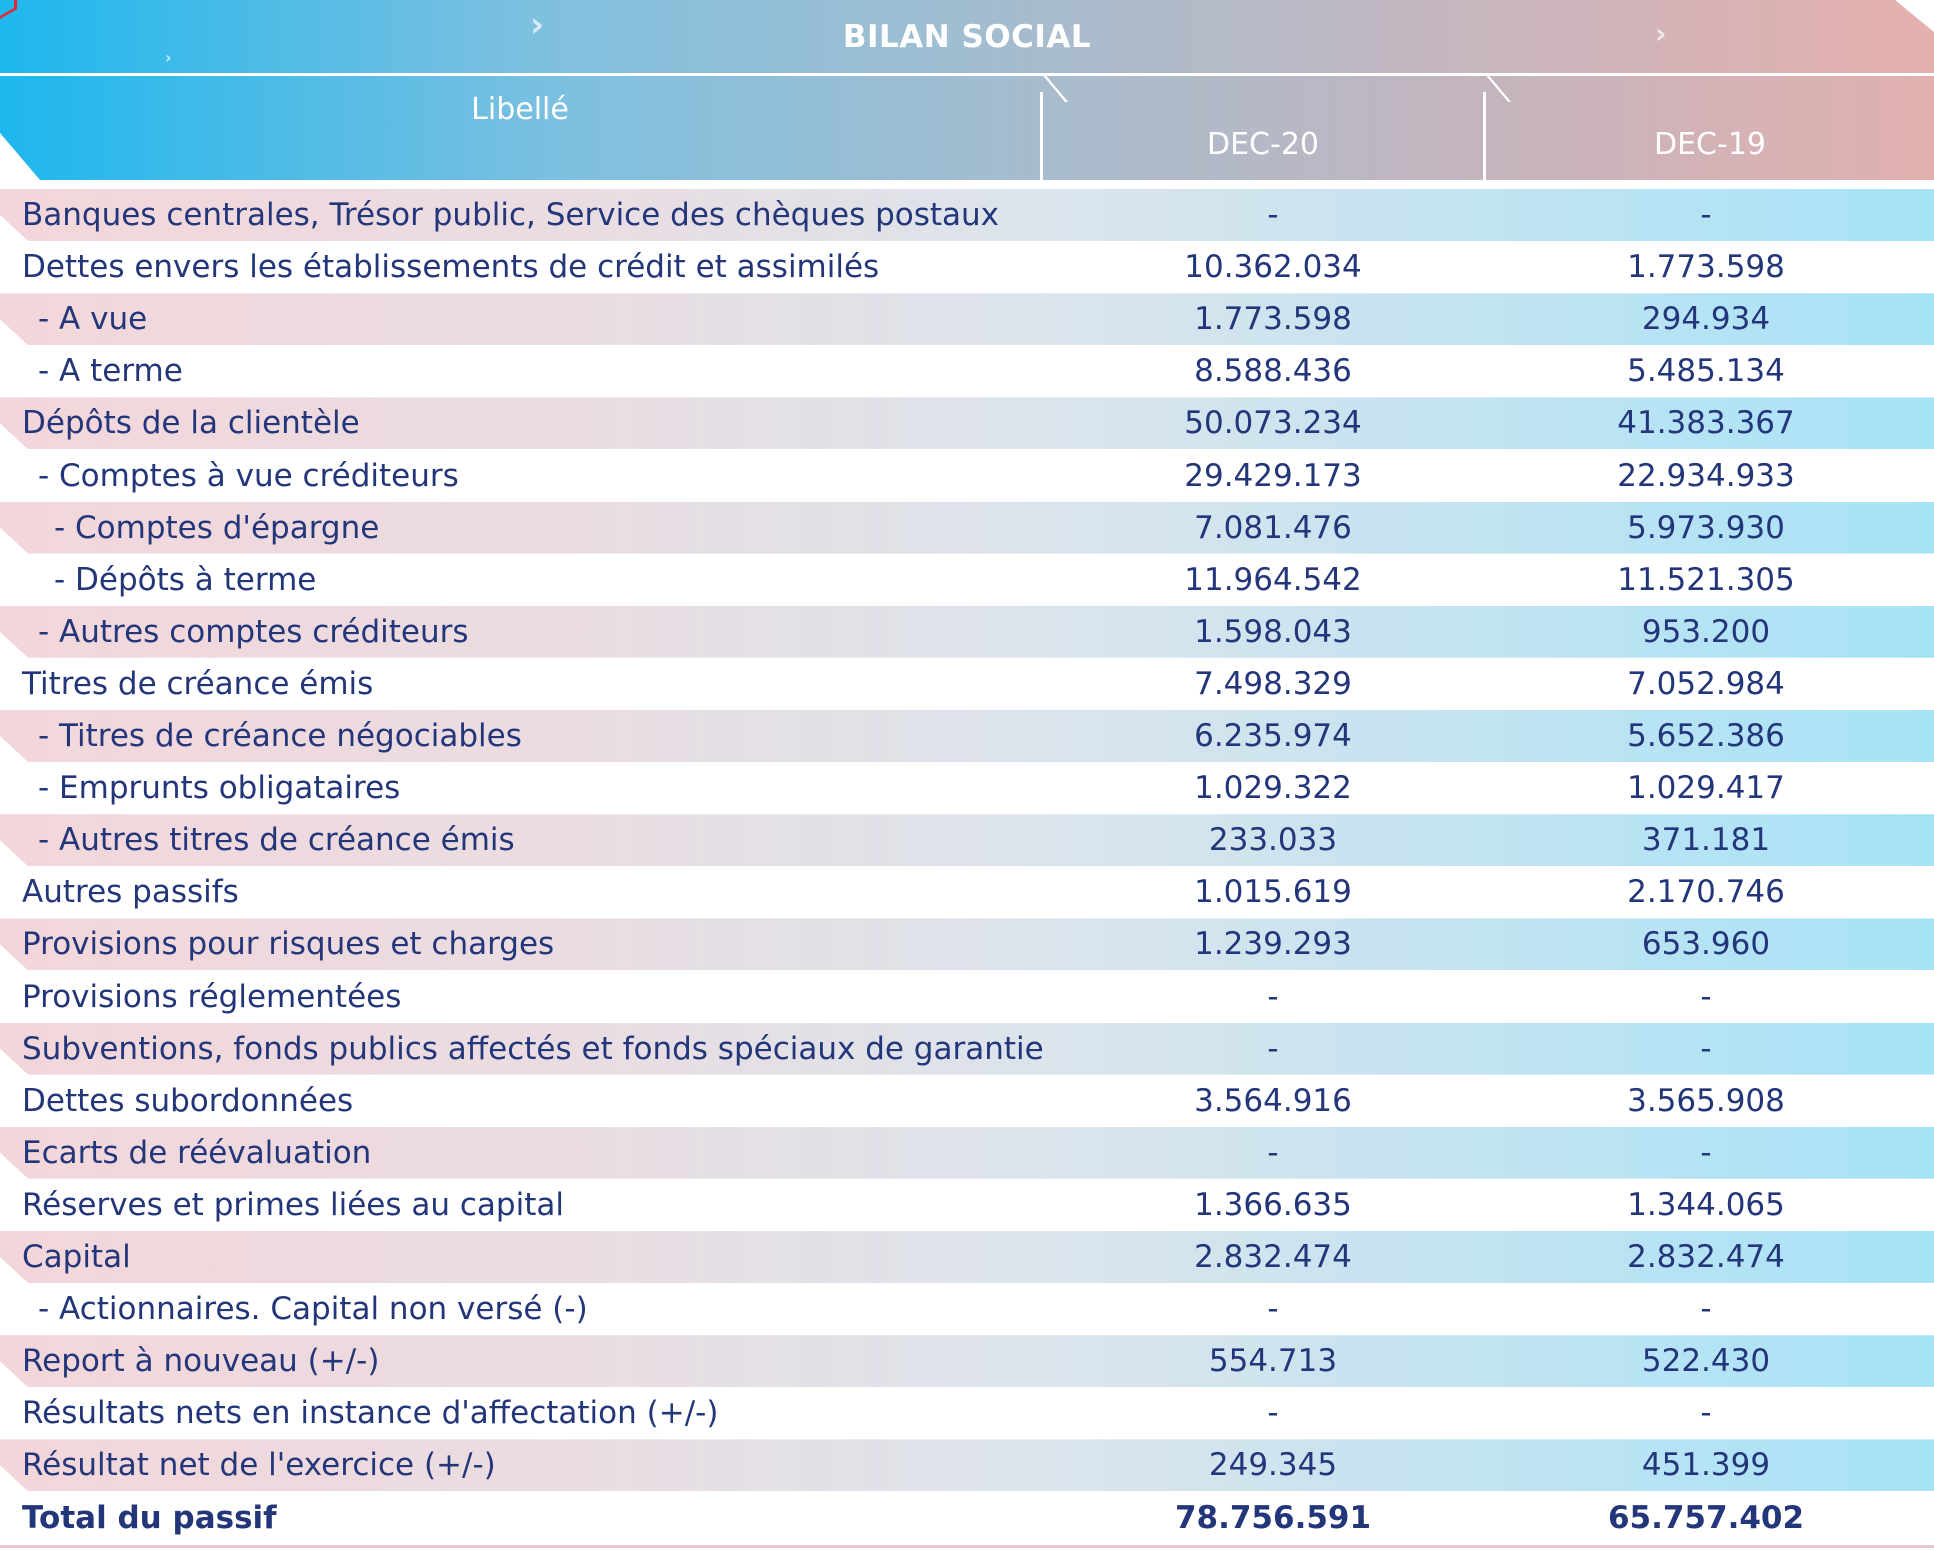  Describe the element at coordinates (1262, 144) in the screenshot. I see `column-header-dec20: DEC-20` at that location.